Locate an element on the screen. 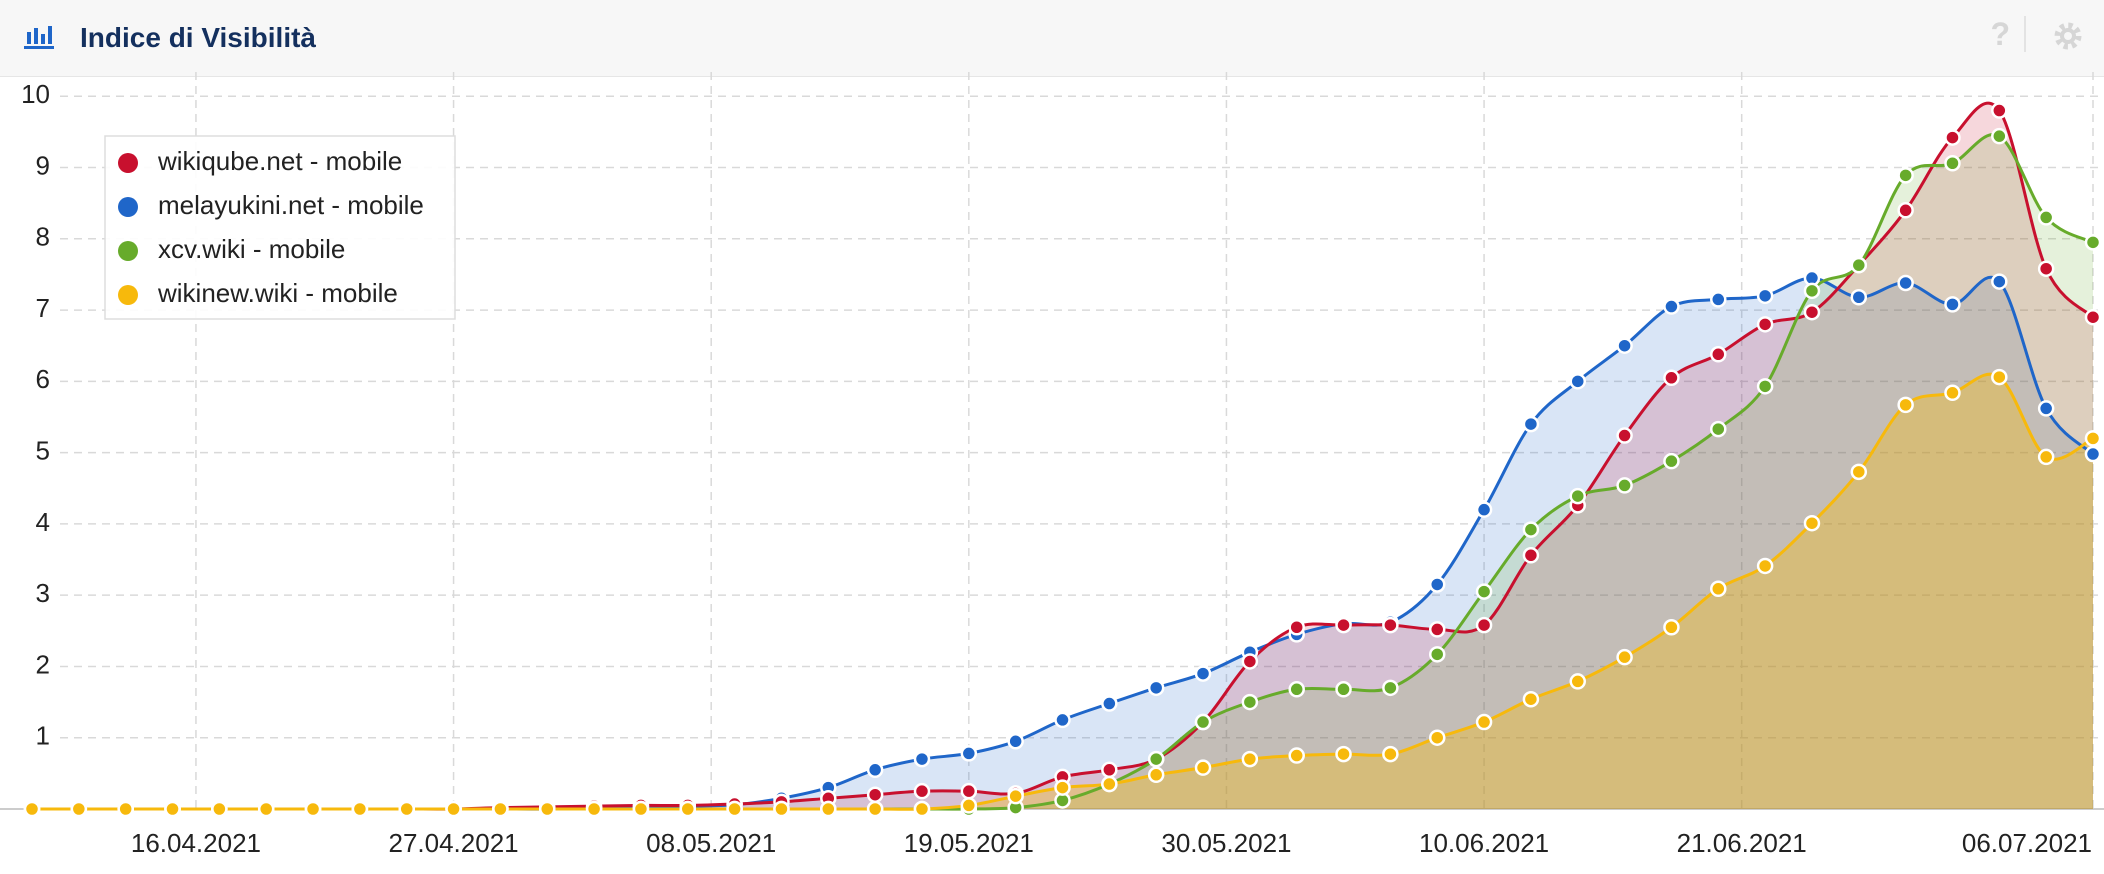 The image size is (2104, 874). y-tick-label: 3 is located at coordinates (43, 593).